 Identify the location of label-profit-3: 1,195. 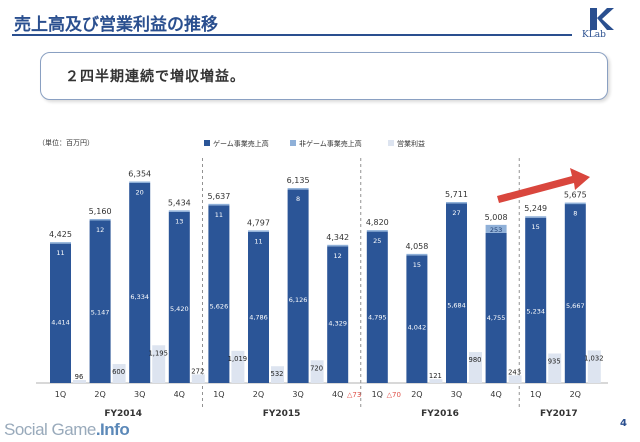
(157, 353).